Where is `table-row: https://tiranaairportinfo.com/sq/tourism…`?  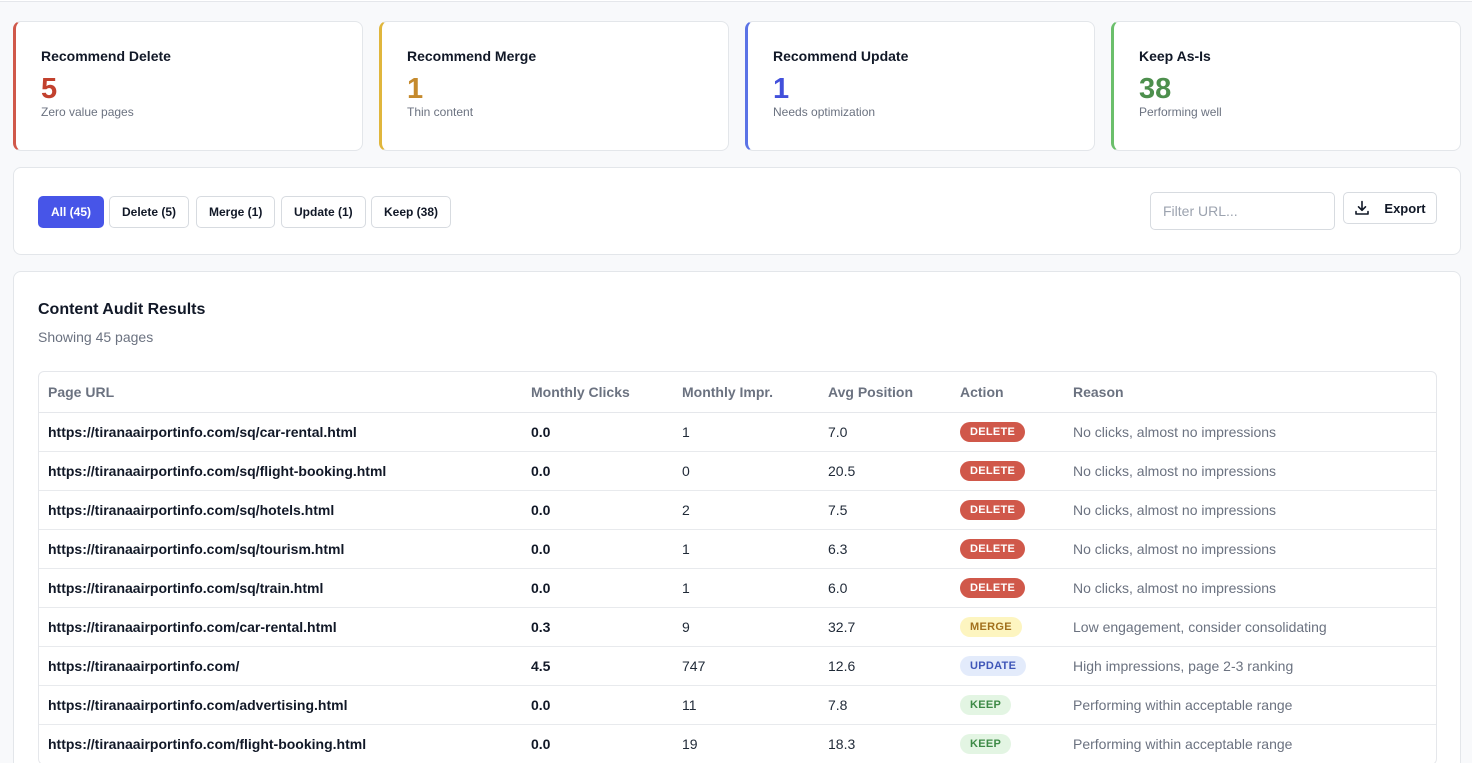
table-row: https://tiranaairportinfo.com/sq/tourism… is located at coordinates (737, 549).